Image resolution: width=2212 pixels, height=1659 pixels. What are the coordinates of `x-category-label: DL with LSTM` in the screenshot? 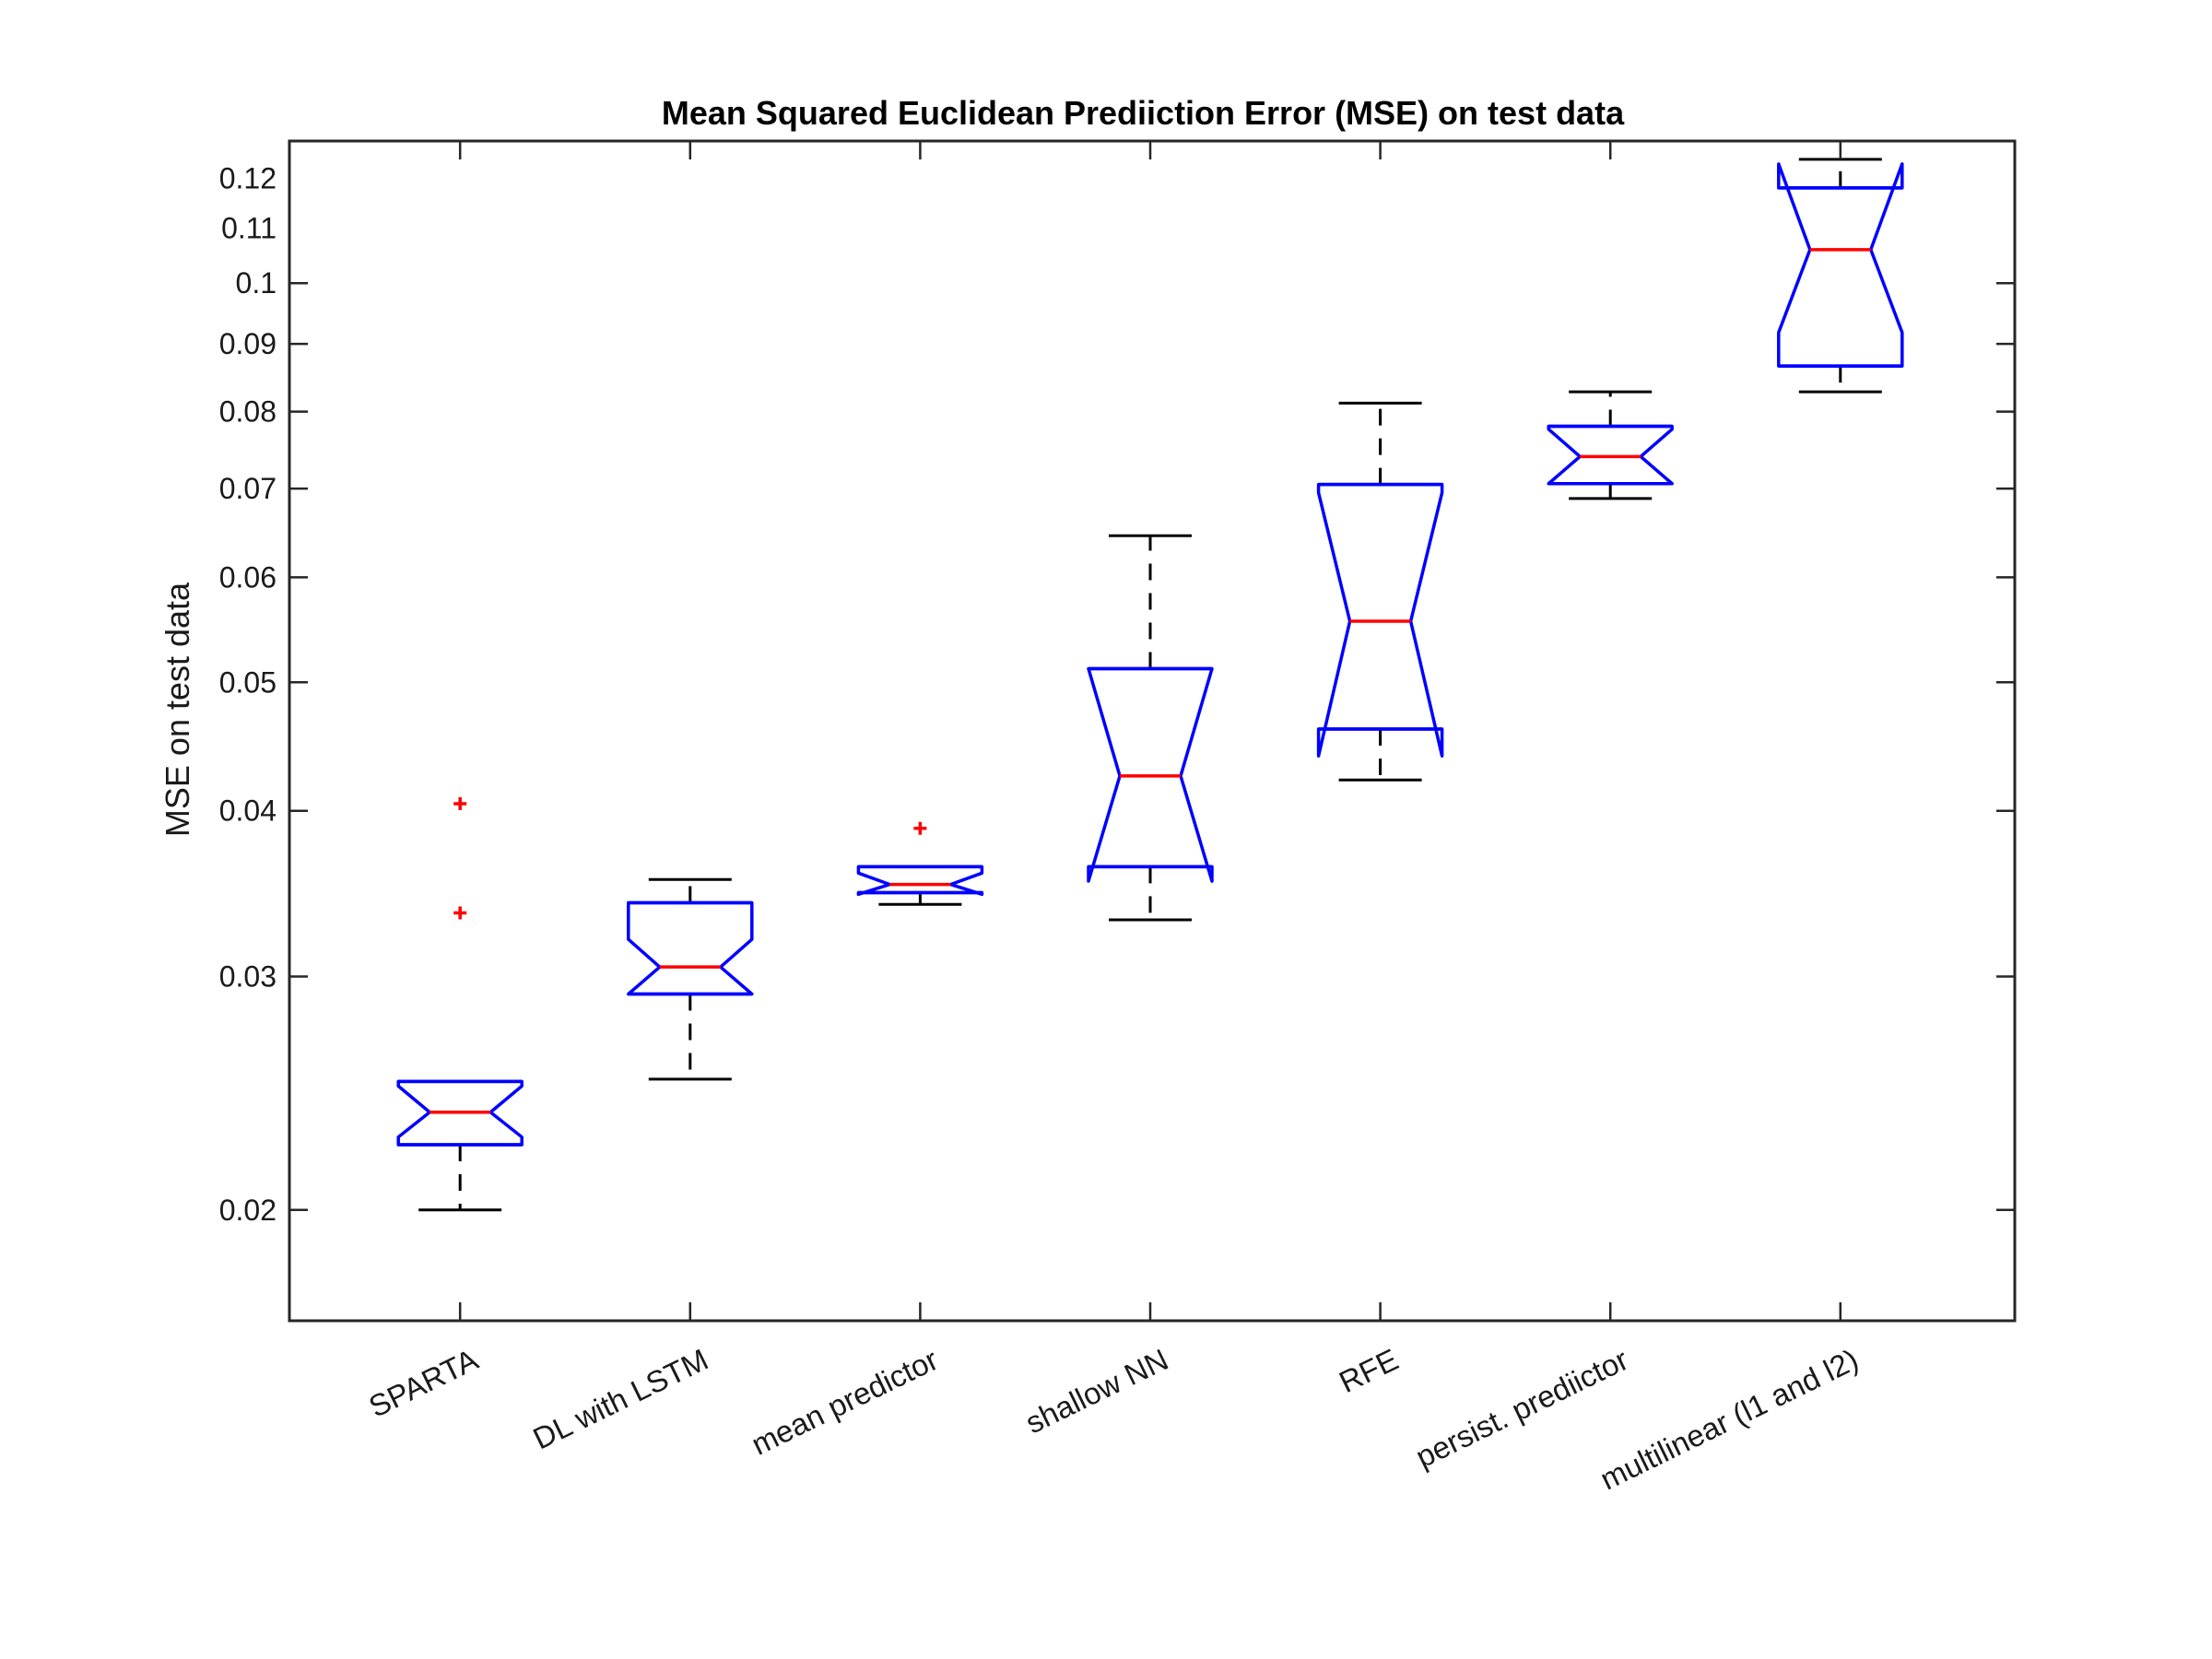 It's located at (619, 1399).